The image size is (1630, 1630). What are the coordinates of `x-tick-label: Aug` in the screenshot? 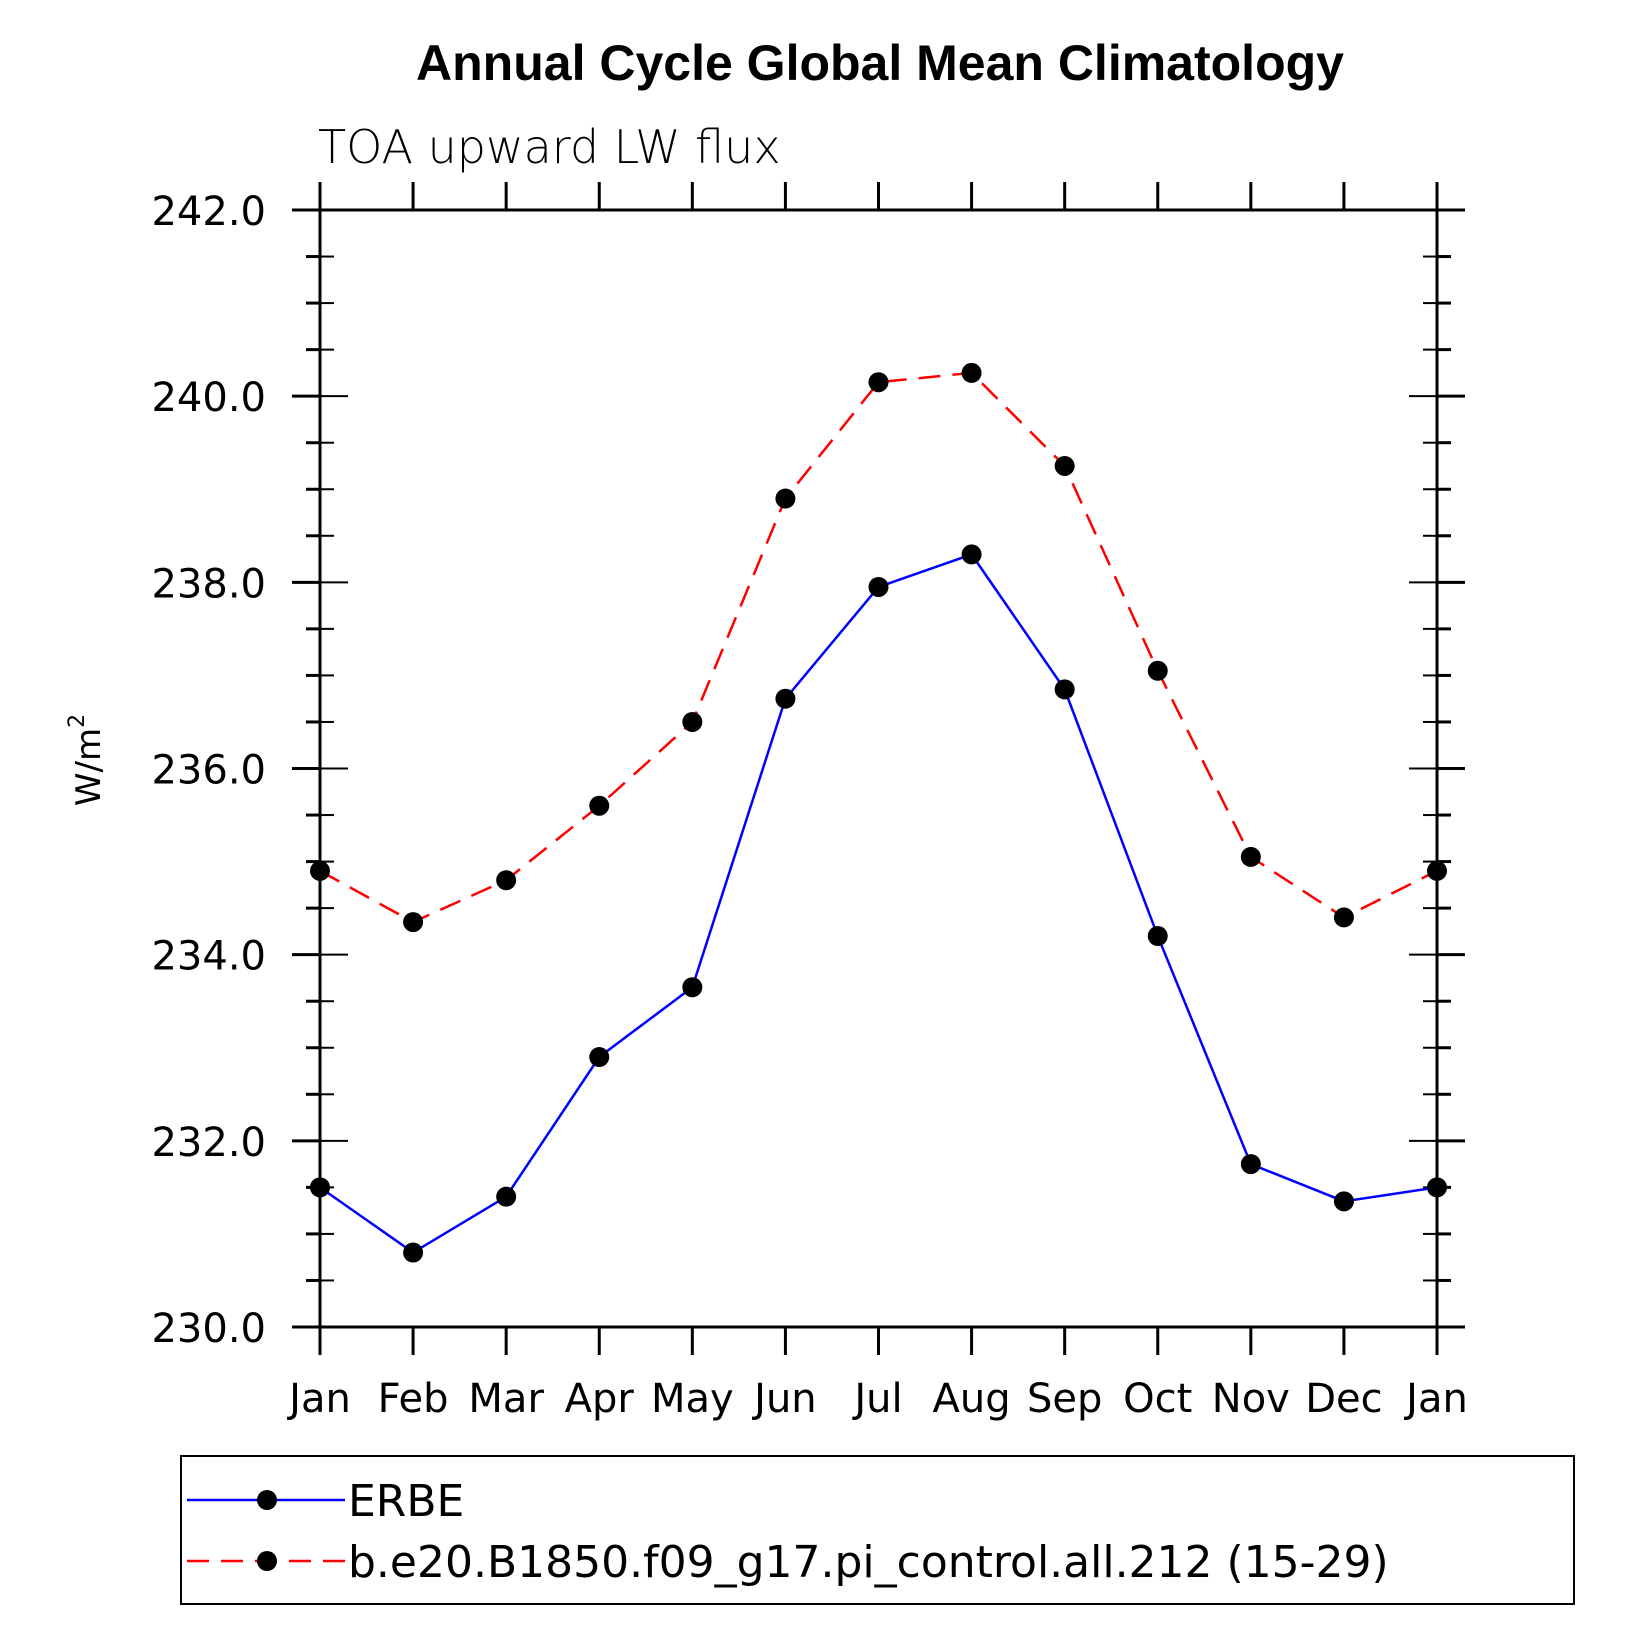 It's located at (972, 1399).